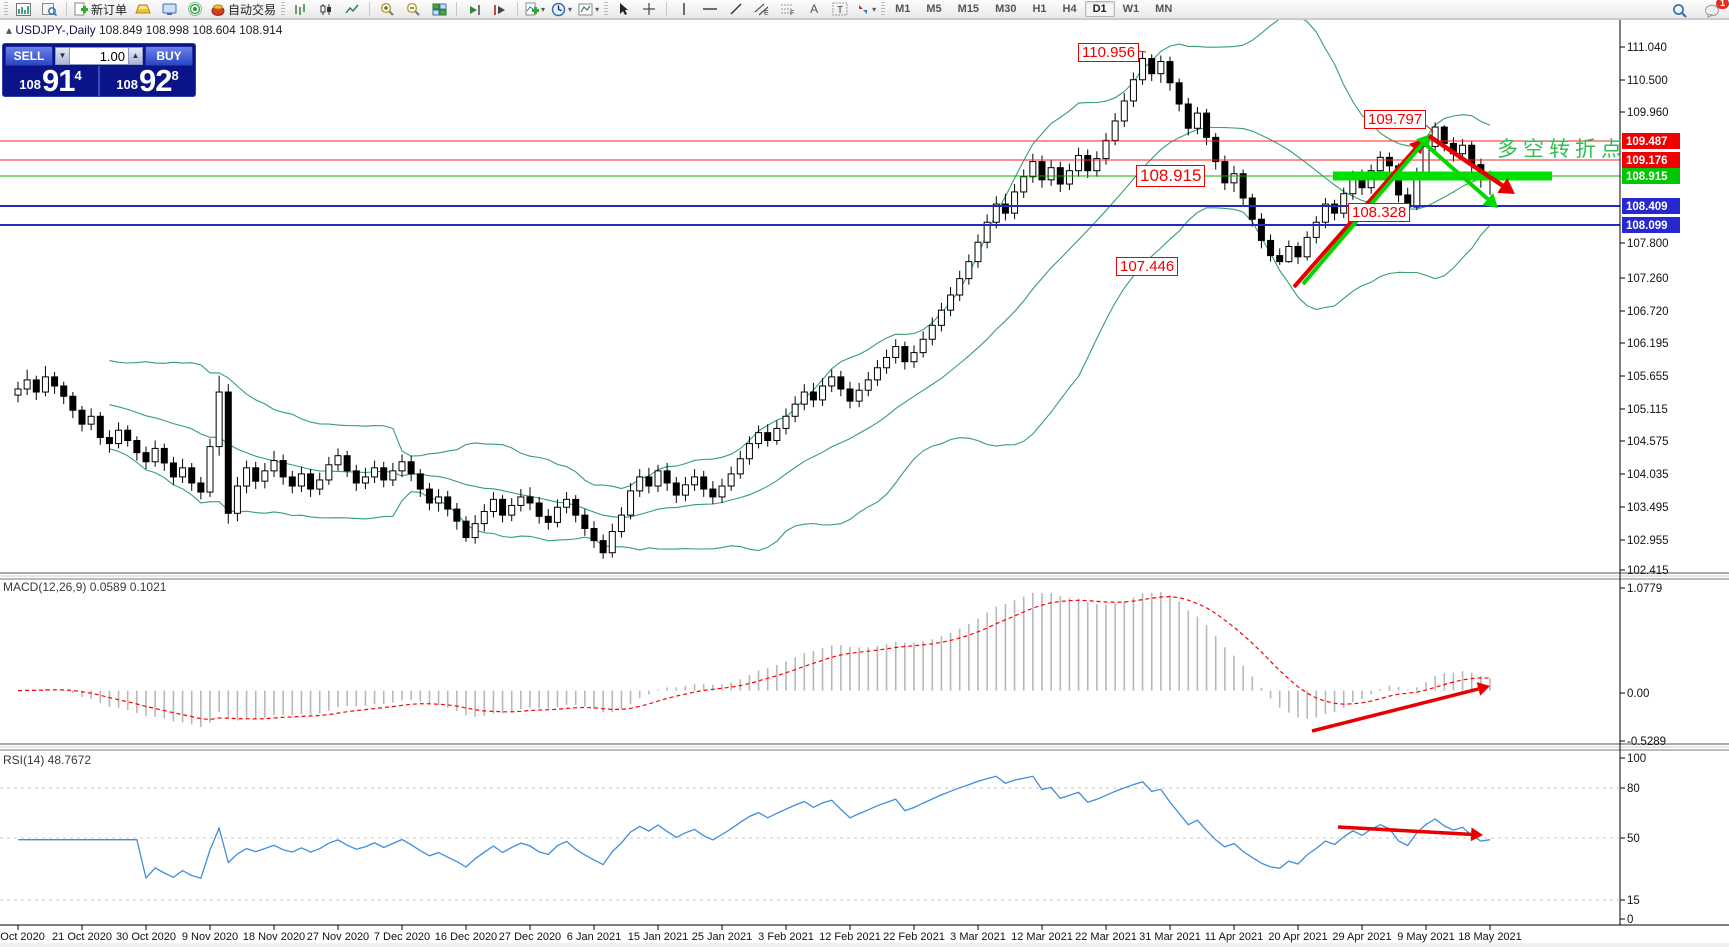 This screenshot has height=947, width=1729. I want to click on gold-ingot-icon, so click(143, 9).